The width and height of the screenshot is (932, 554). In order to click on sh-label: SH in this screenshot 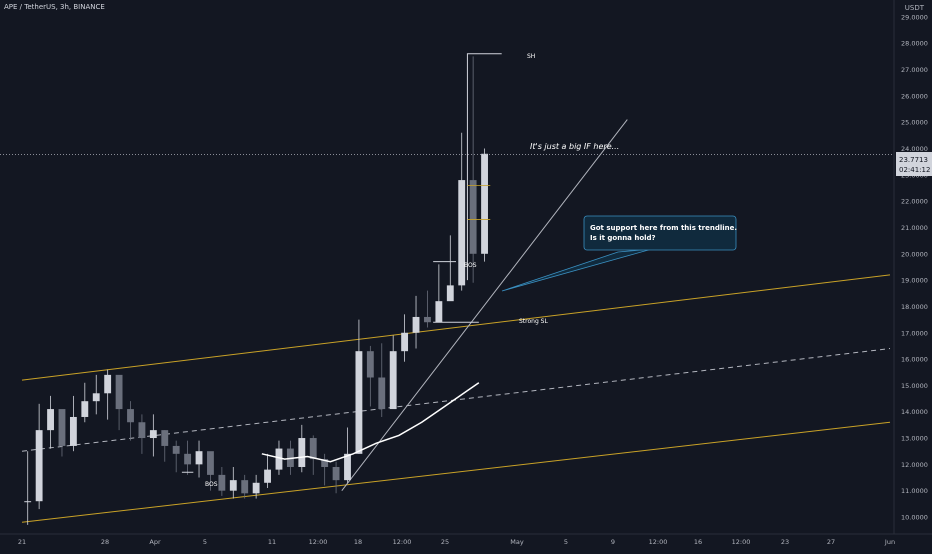, I will do `click(531, 56)`.